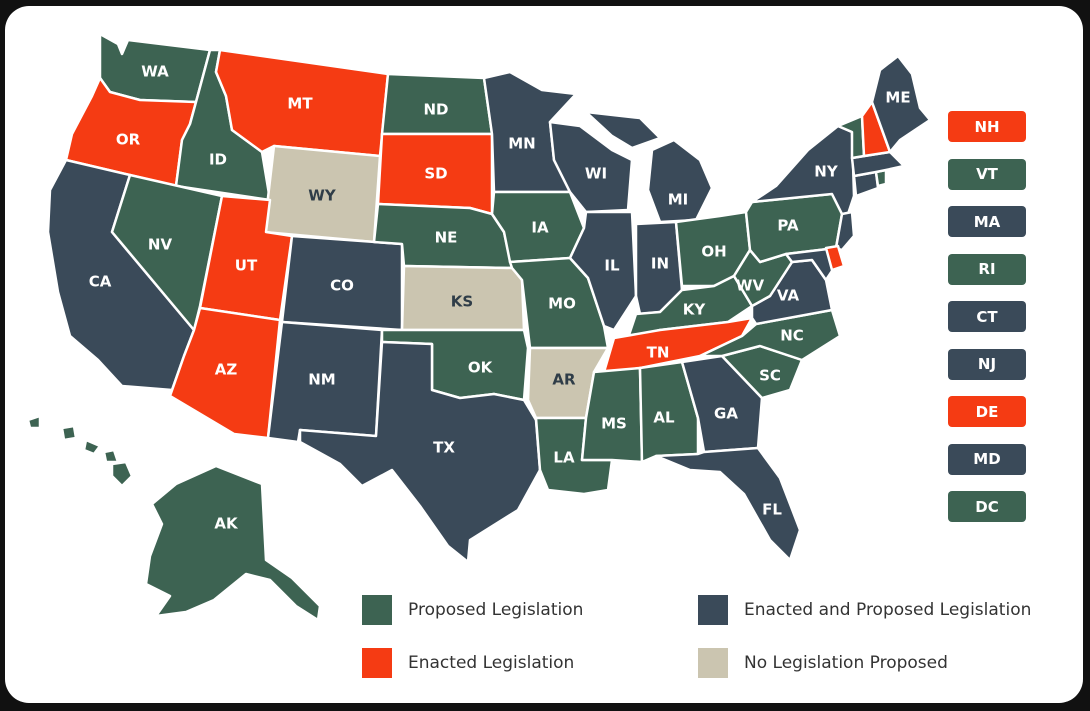 The image size is (1090, 711). I want to click on state-OK-label: OK, so click(481, 368).